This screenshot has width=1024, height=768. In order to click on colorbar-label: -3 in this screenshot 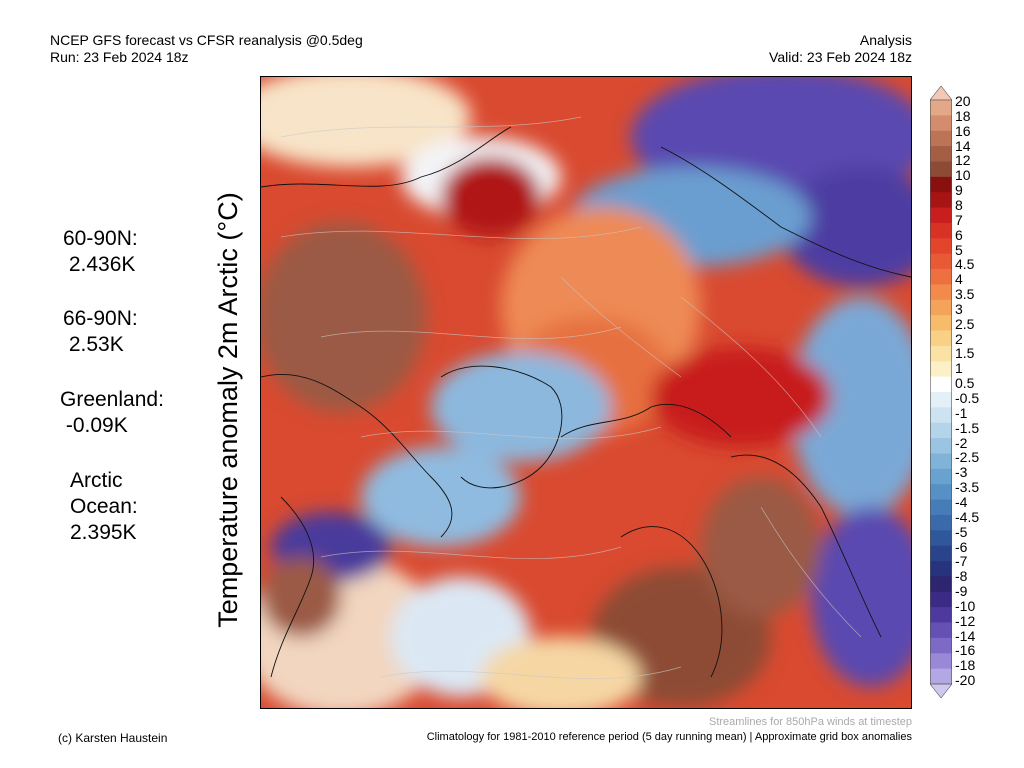, I will do `click(961, 472)`.